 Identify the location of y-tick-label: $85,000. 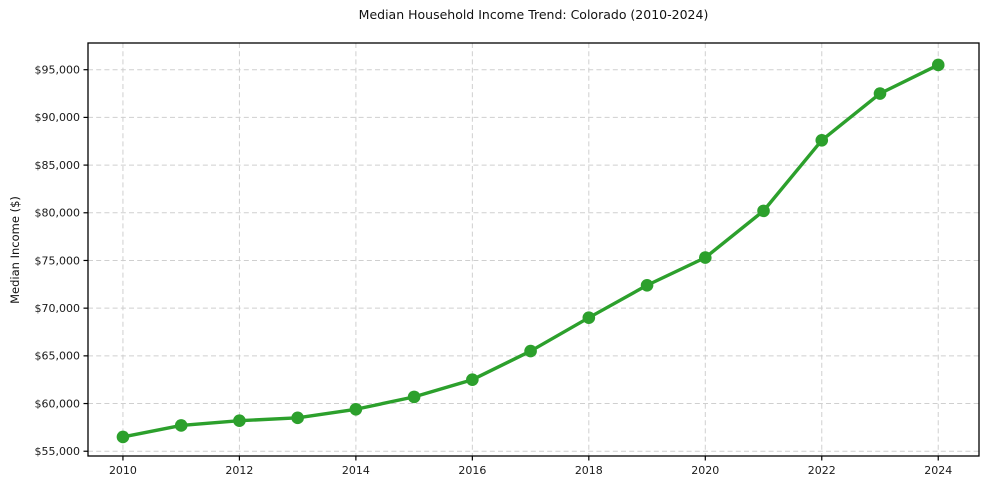
(58, 165).